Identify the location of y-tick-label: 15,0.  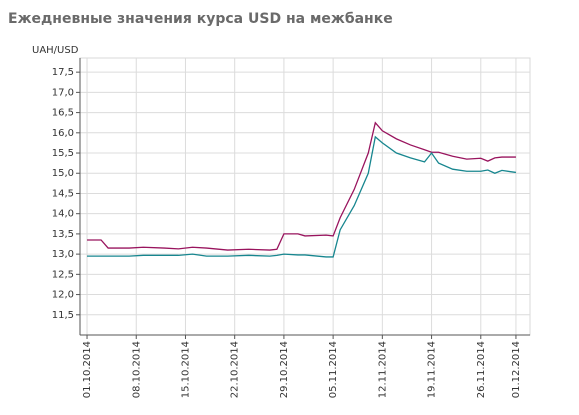
(63, 173).